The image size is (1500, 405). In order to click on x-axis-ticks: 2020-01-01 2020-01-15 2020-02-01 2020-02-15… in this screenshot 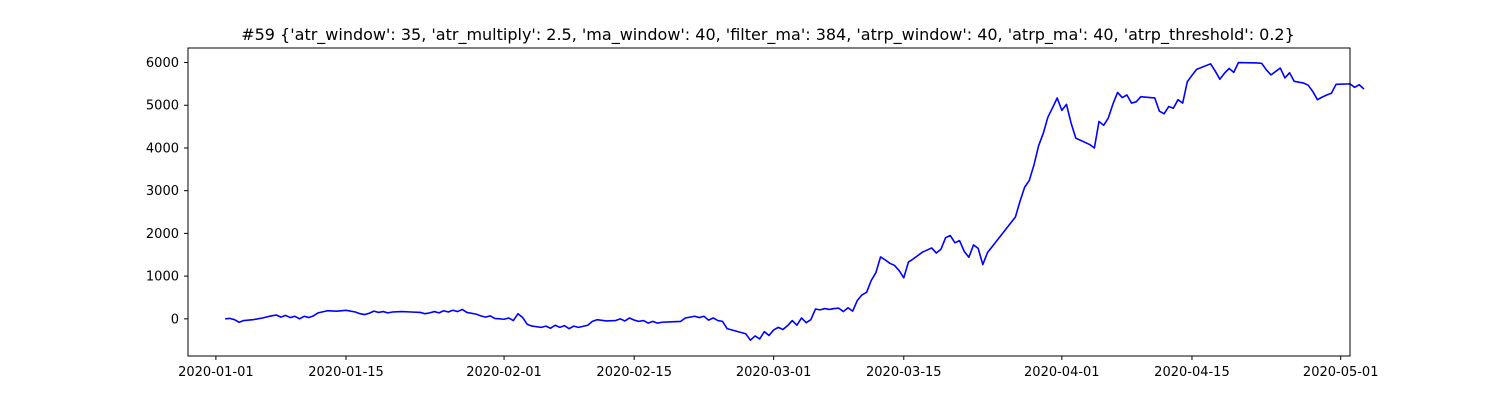, I will do `click(778, 368)`.